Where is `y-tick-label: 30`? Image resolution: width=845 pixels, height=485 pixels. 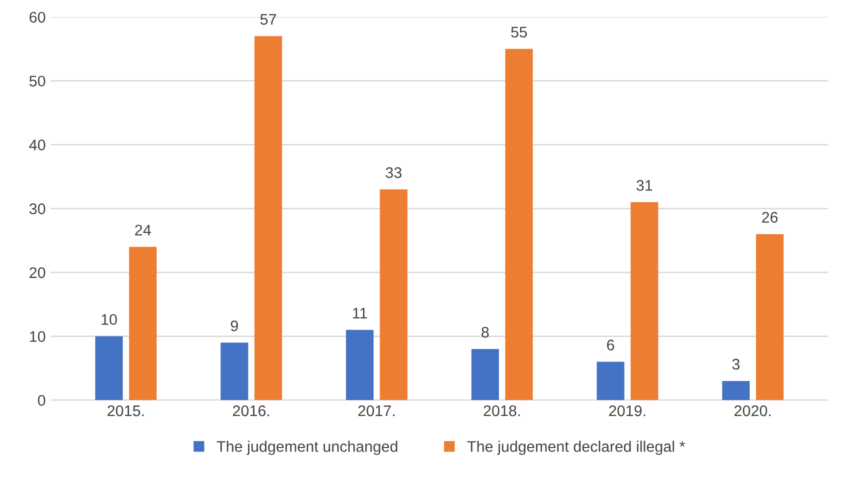 y-tick-label: 30 is located at coordinates (37, 208).